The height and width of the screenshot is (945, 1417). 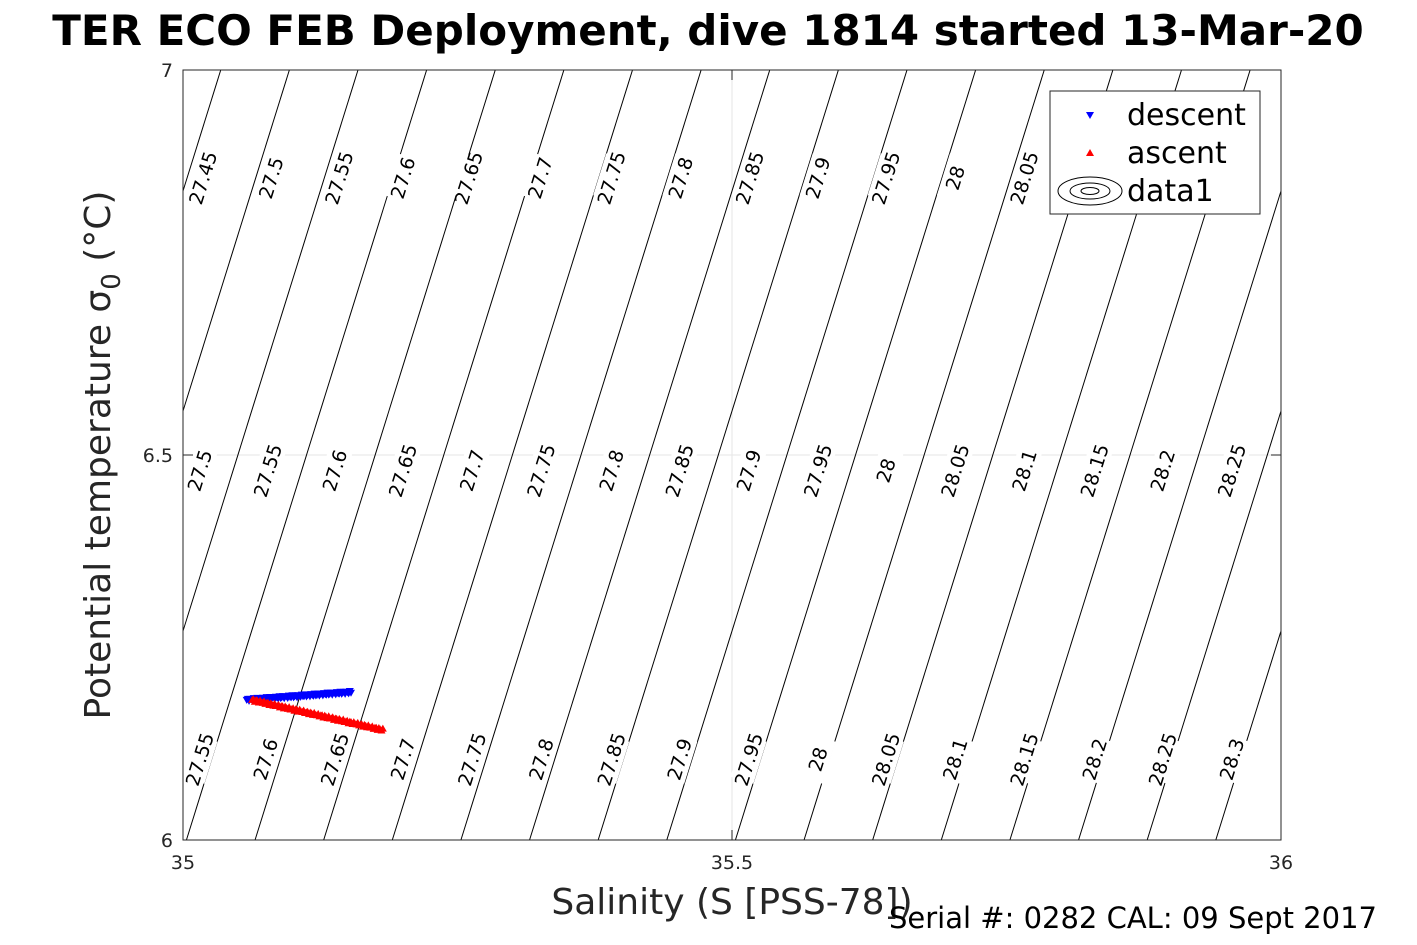 What do you see at coordinates (1170, 191) in the screenshot?
I see `legend-data1-label: data1` at bounding box center [1170, 191].